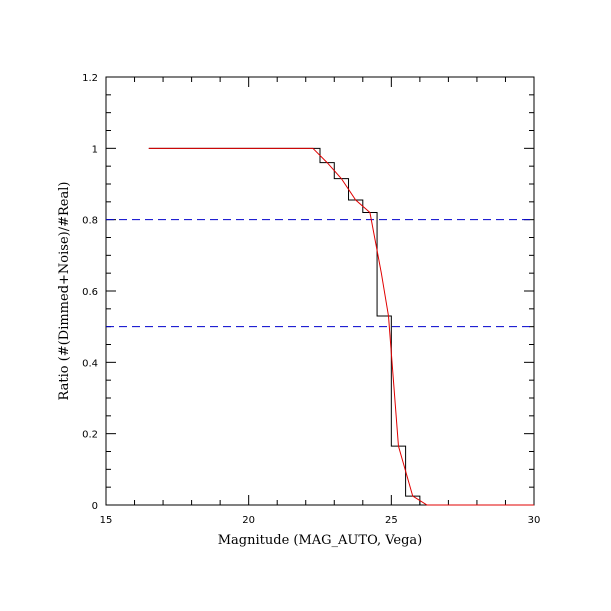  What do you see at coordinates (320, 273) in the screenshot?
I see `reference-lines` at bounding box center [320, 273].